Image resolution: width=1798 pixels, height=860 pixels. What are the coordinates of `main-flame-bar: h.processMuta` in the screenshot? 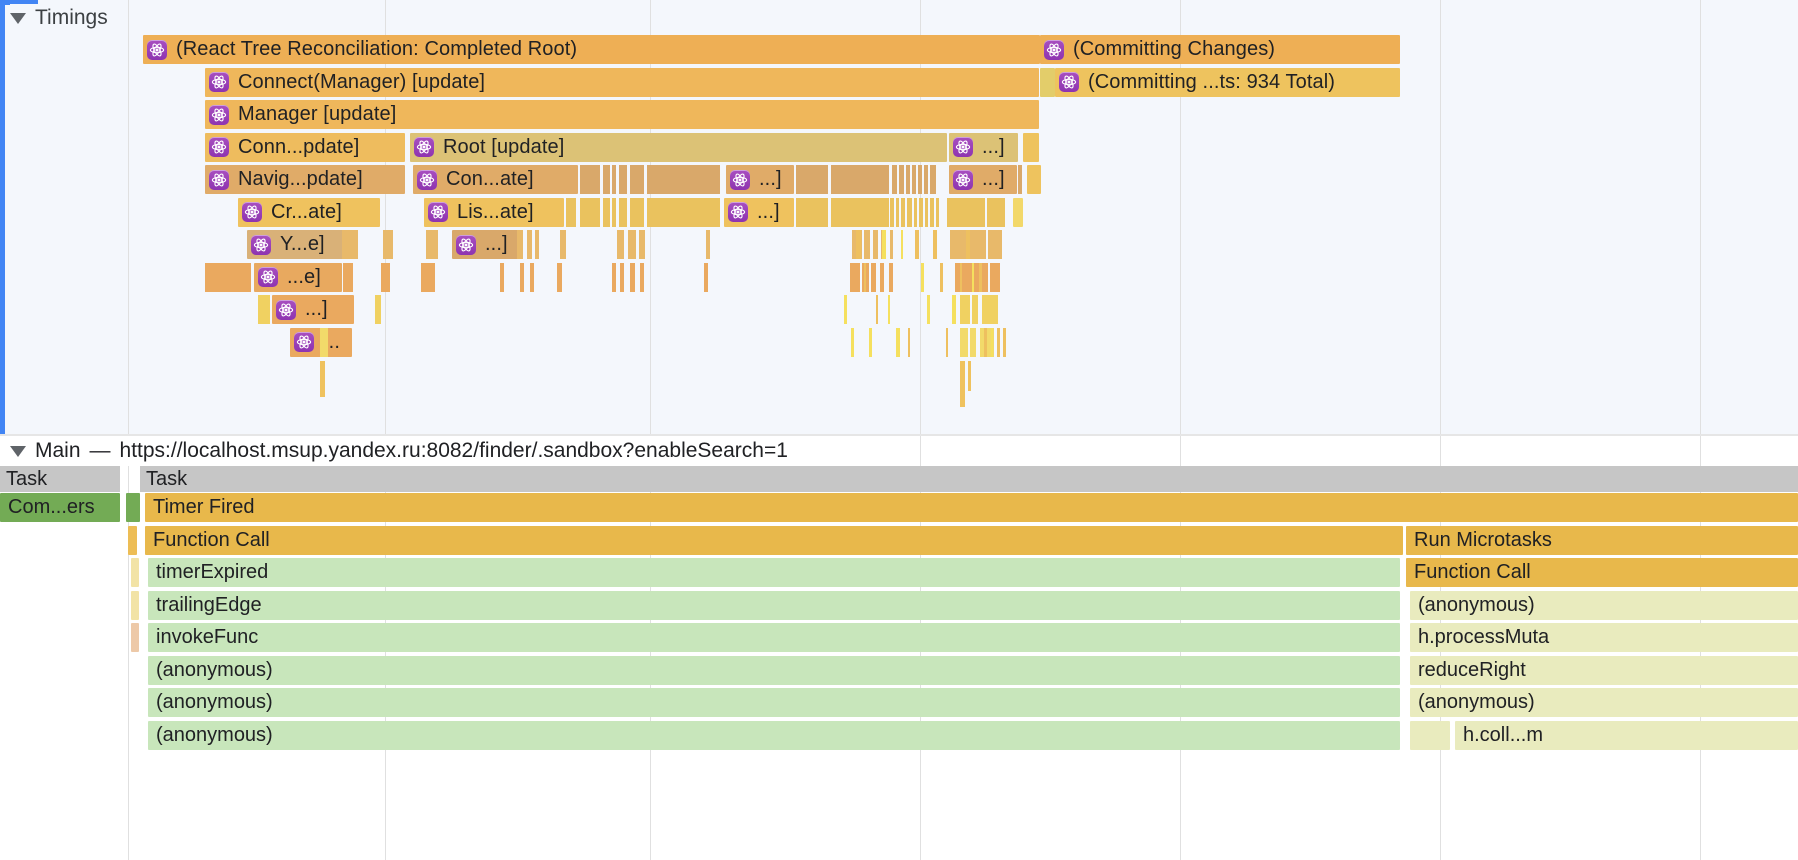 It's located at (1604, 637).